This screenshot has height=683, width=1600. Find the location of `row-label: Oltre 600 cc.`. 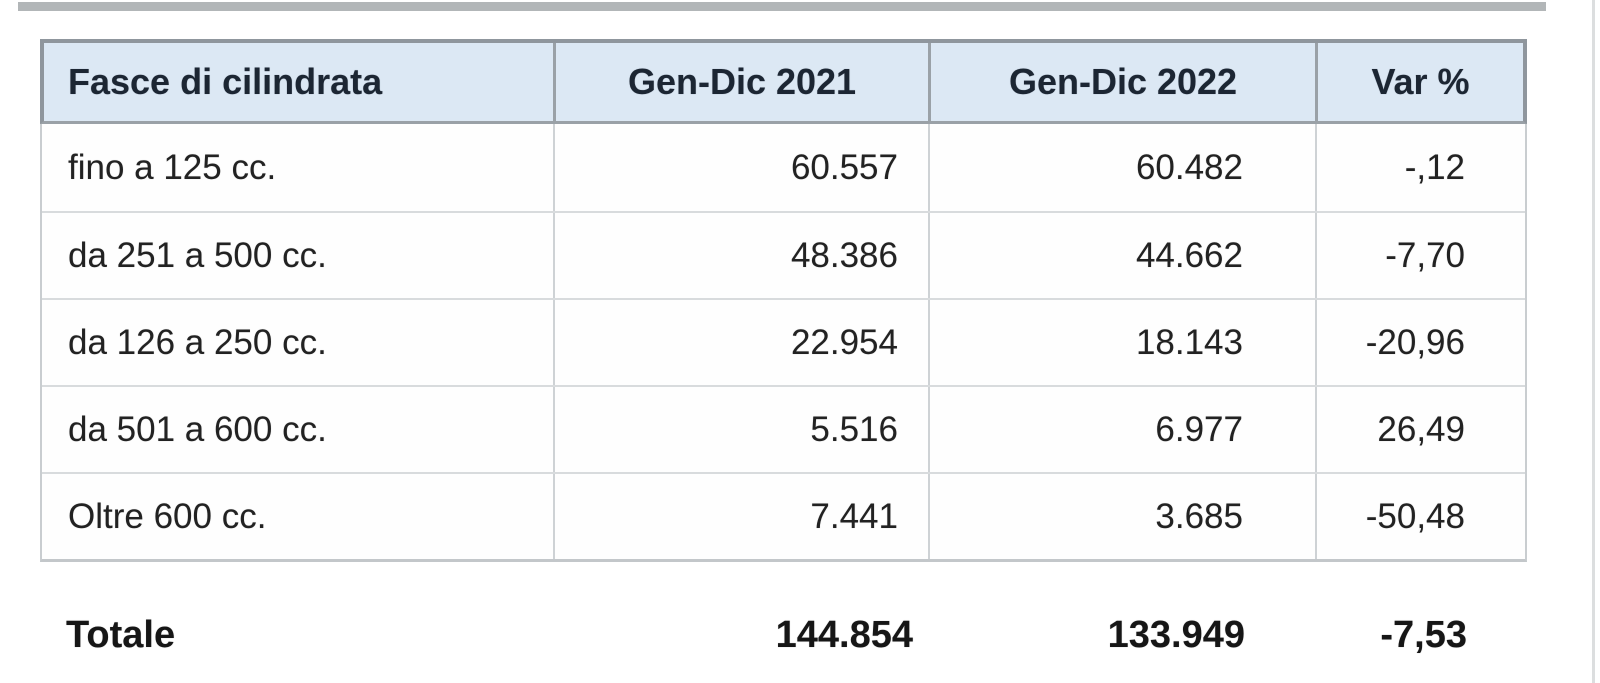

row-label: Oltre 600 cc. is located at coordinates (167, 516).